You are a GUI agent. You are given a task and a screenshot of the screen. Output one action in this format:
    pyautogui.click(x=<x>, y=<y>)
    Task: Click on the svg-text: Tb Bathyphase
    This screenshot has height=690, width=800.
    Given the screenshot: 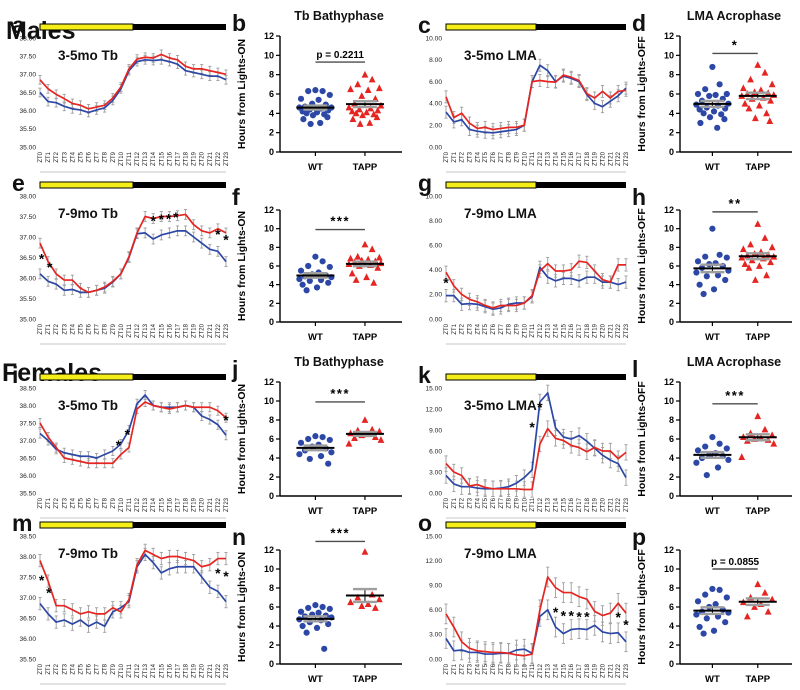 What is the action you would take?
    pyautogui.click(x=339, y=16)
    